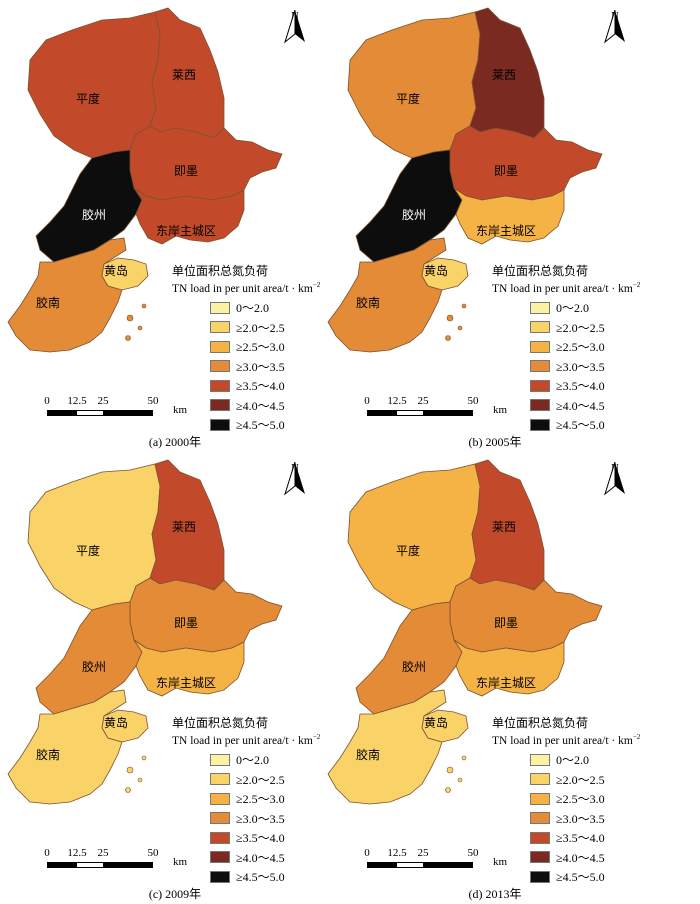  Describe the element at coordinates (509, 216) in the screenshot. I see `region-dongan` at that location.